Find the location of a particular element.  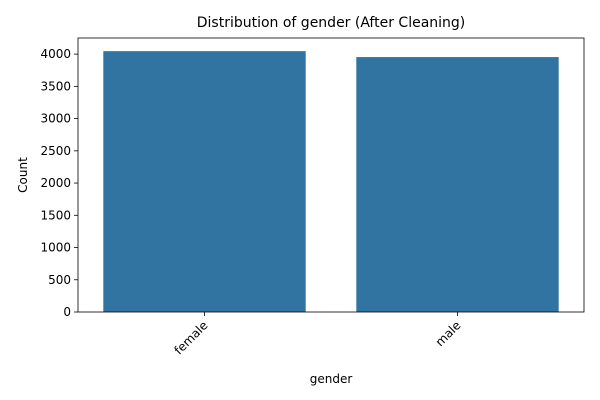

y-tick-label: 4000 is located at coordinates (55, 54).